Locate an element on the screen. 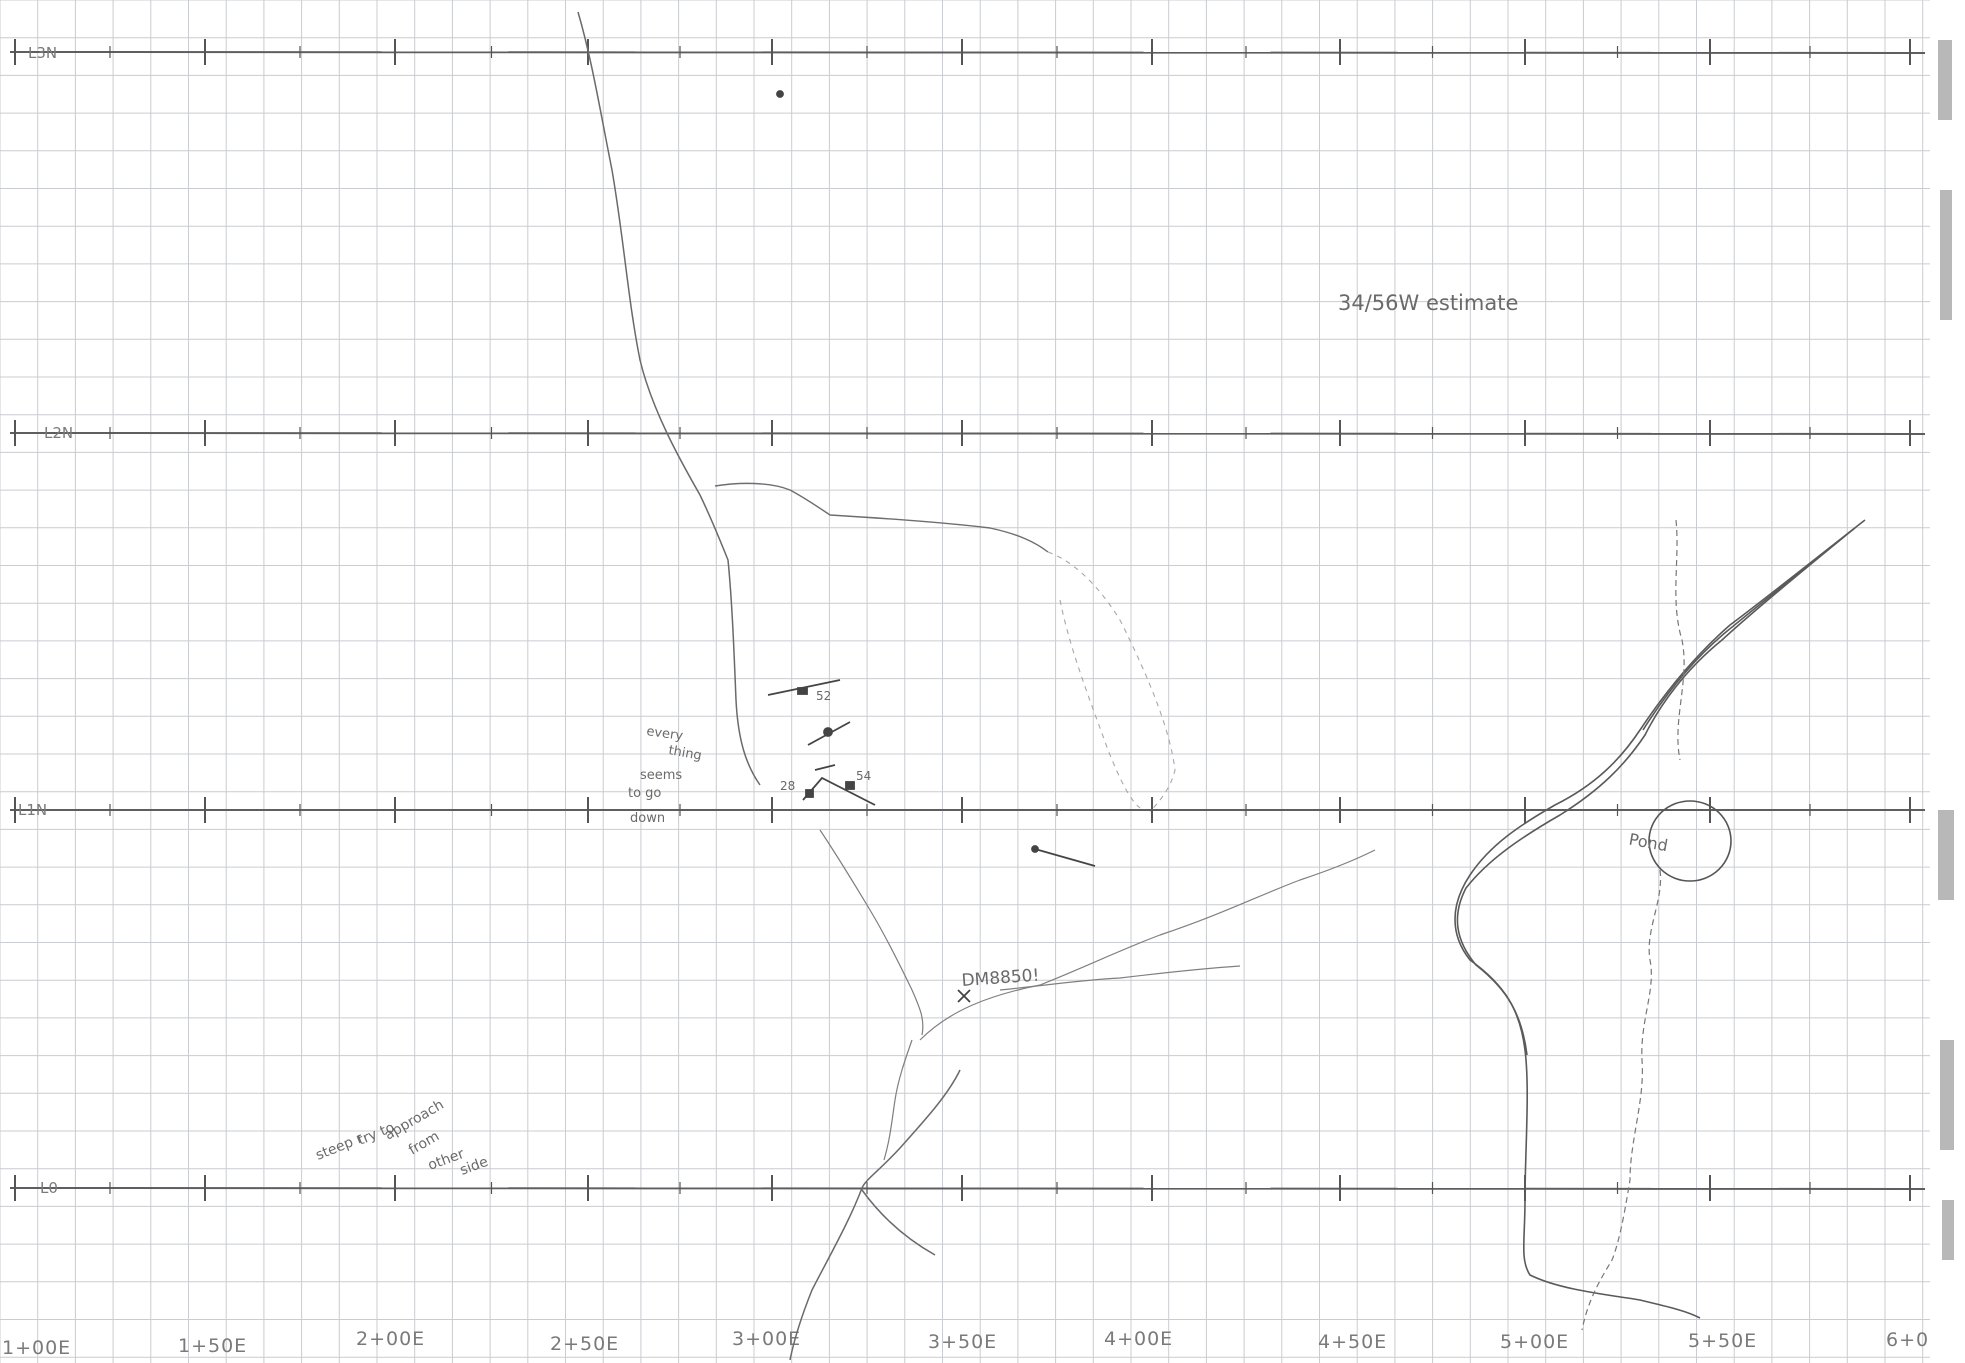 The image size is (1965, 1363). estimate-note: 34/56W estimate is located at coordinates (1428, 303).